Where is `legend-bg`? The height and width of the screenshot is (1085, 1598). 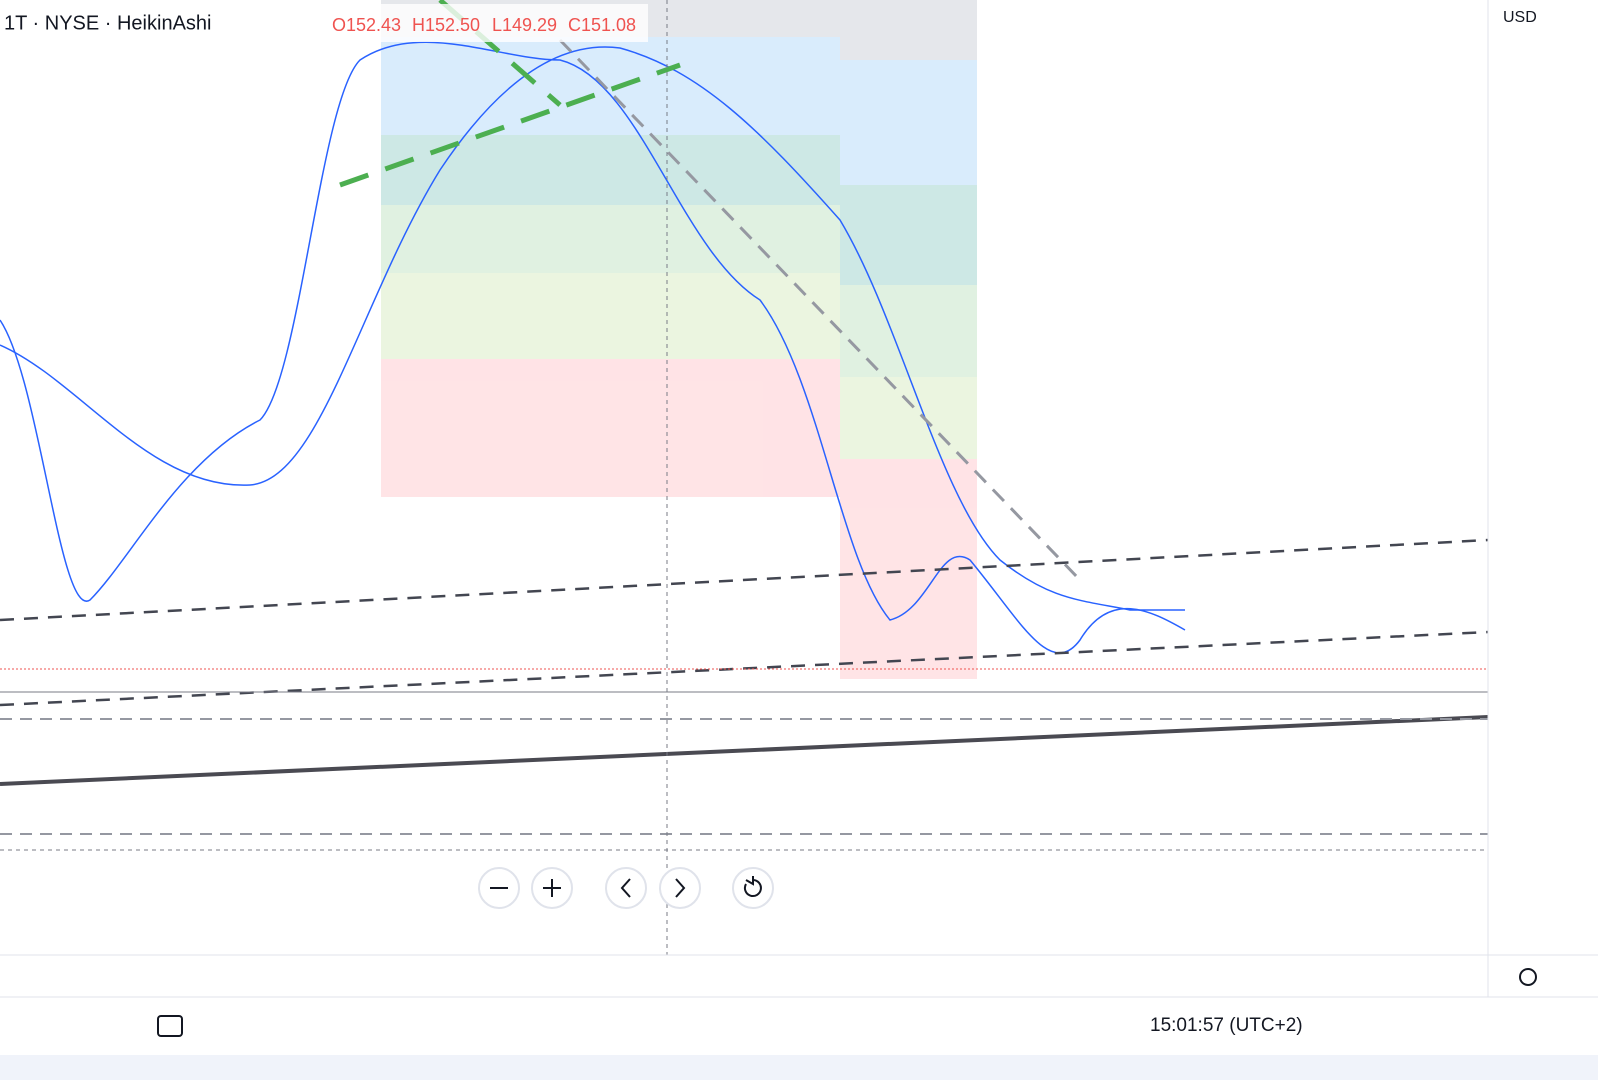 legend-bg is located at coordinates (324, 23).